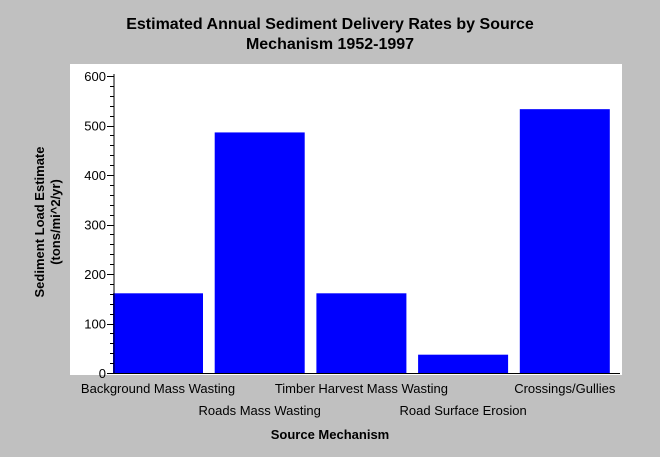 This screenshot has width=660, height=457. I want to click on y-tick-label: 0, so click(102, 373).